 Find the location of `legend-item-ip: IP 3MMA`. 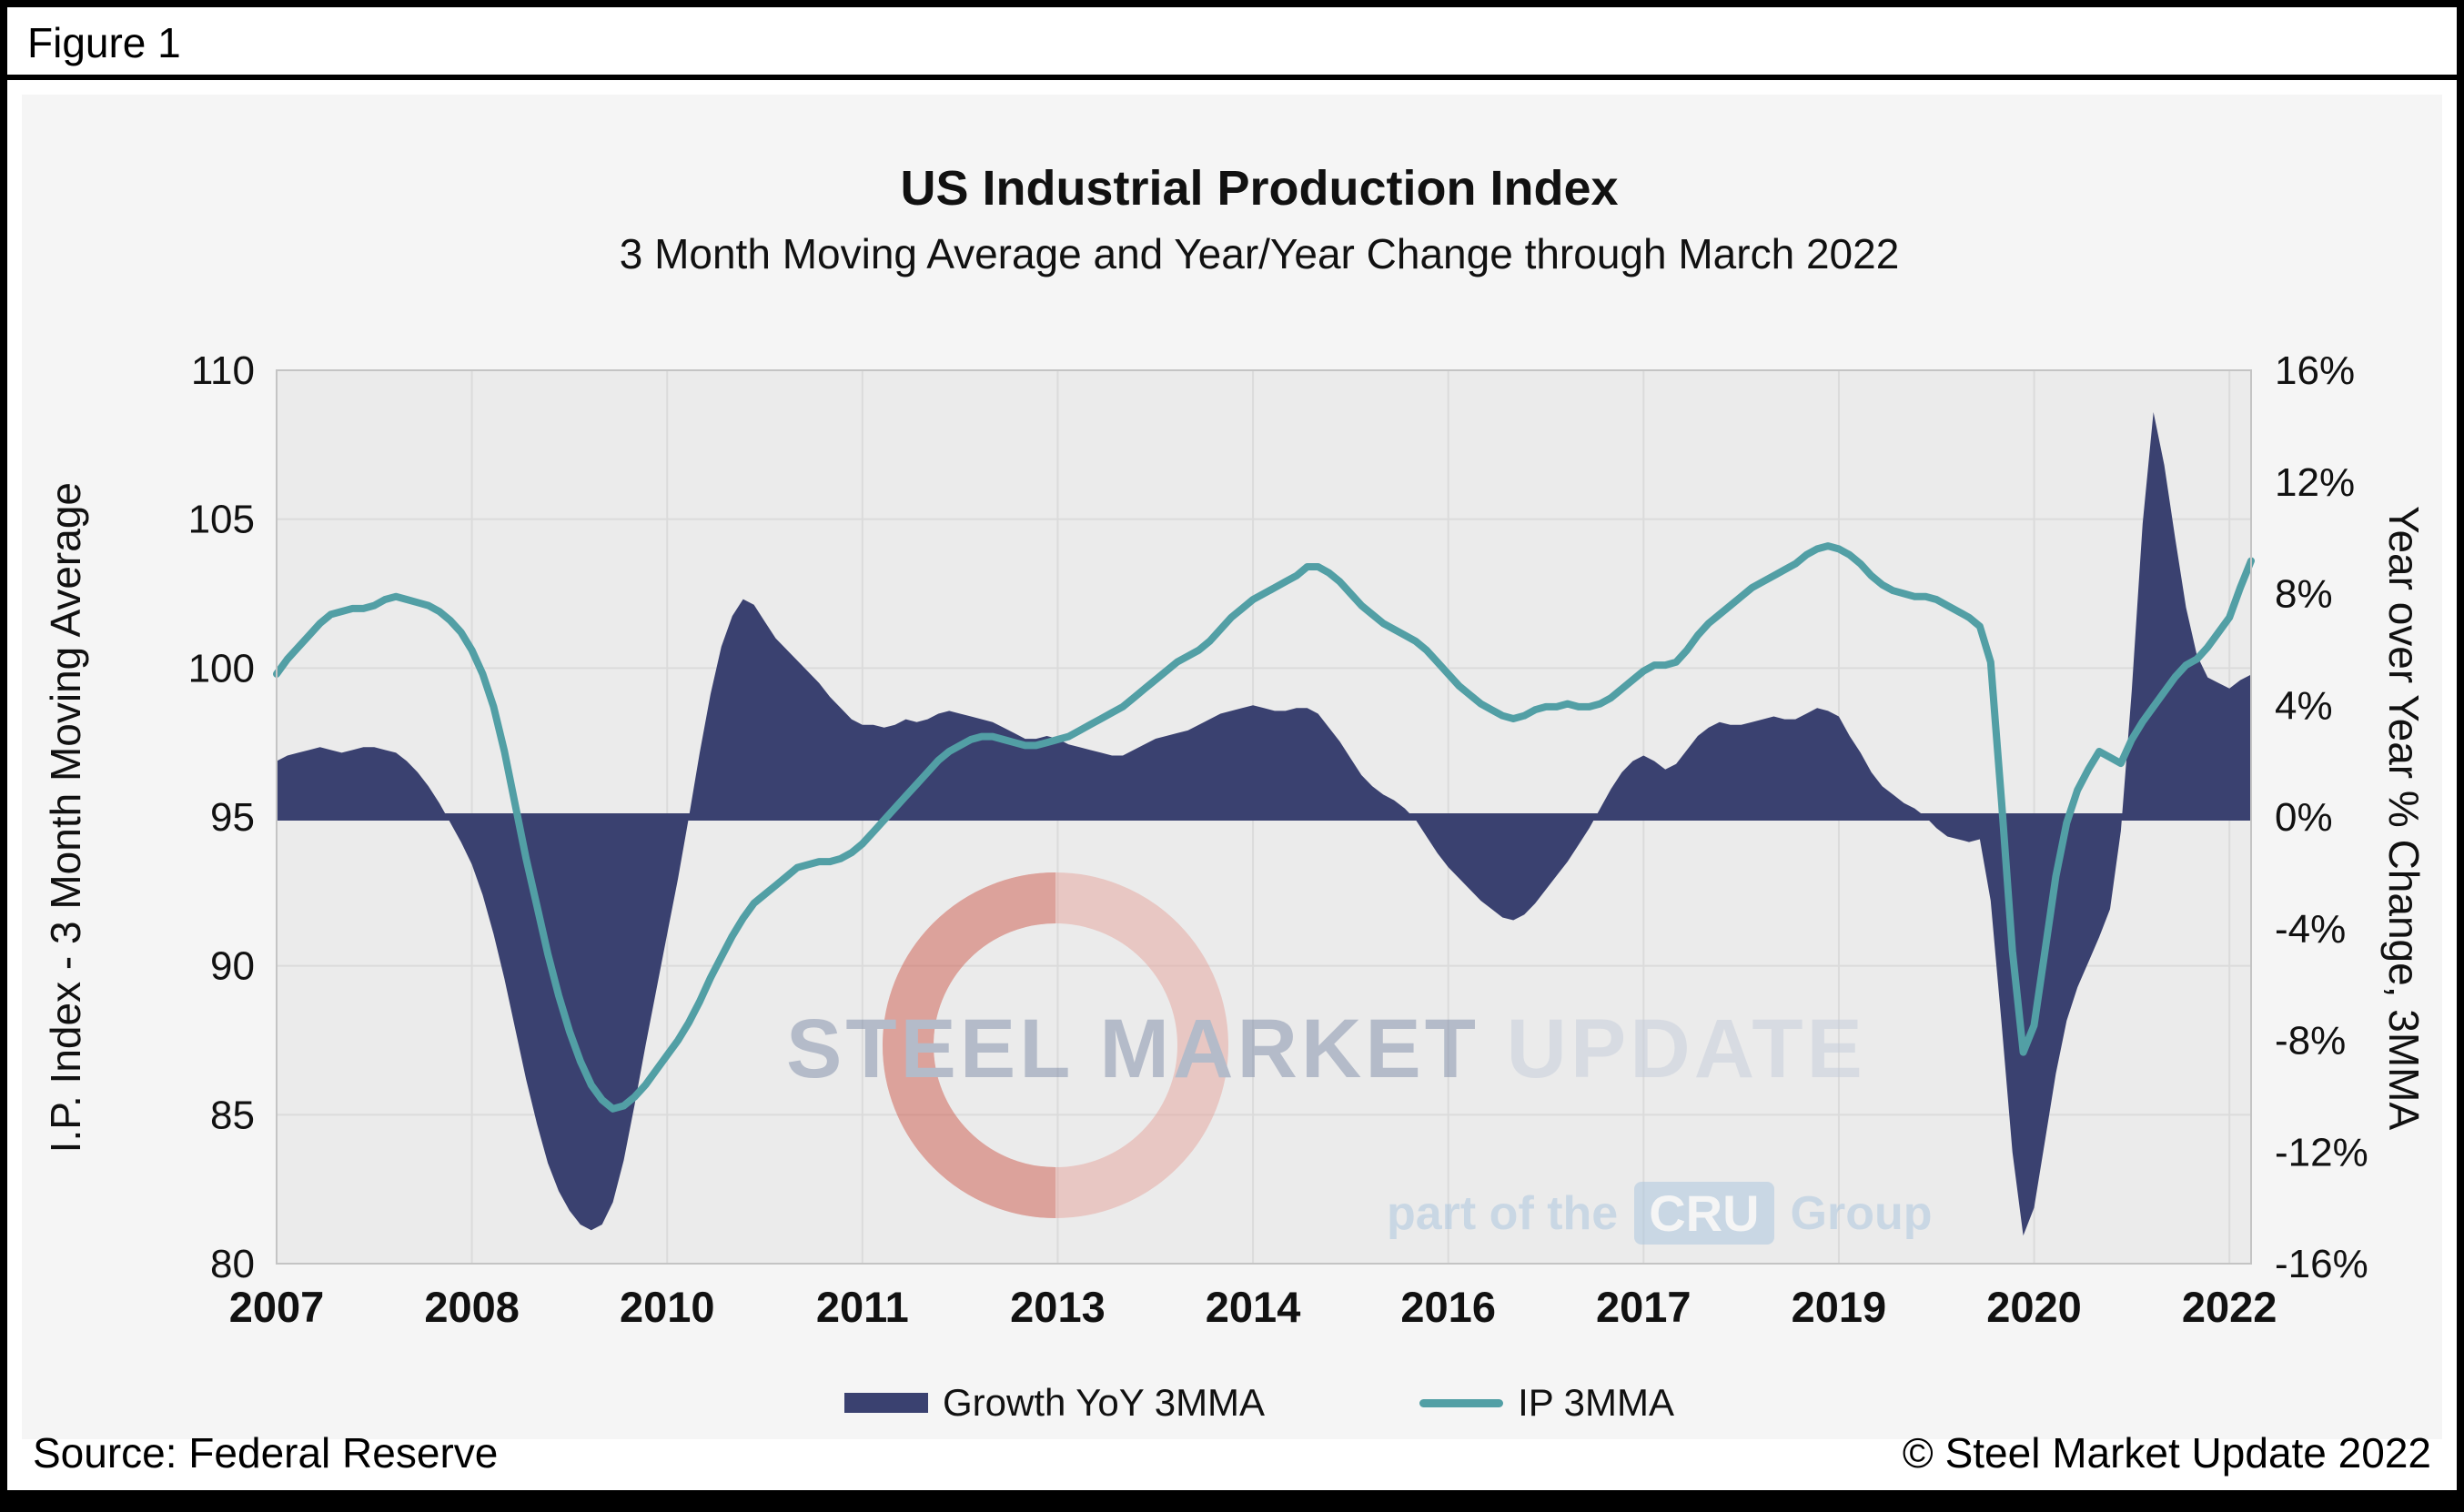

legend-item-ip: IP 3MMA is located at coordinates (1546, 1403).